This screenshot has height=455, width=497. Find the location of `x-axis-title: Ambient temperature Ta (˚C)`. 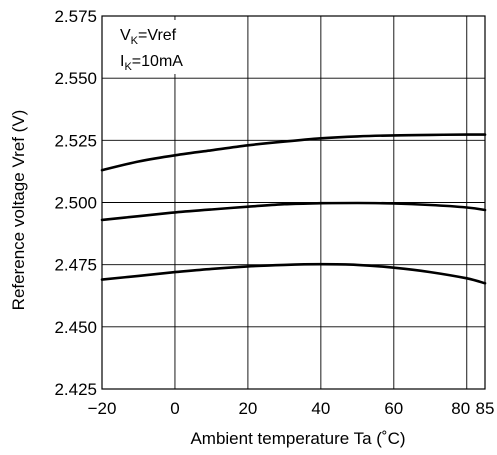

x-axis-title: Ambient temperature Ta (˚C) is located at coordinates (297, 438).